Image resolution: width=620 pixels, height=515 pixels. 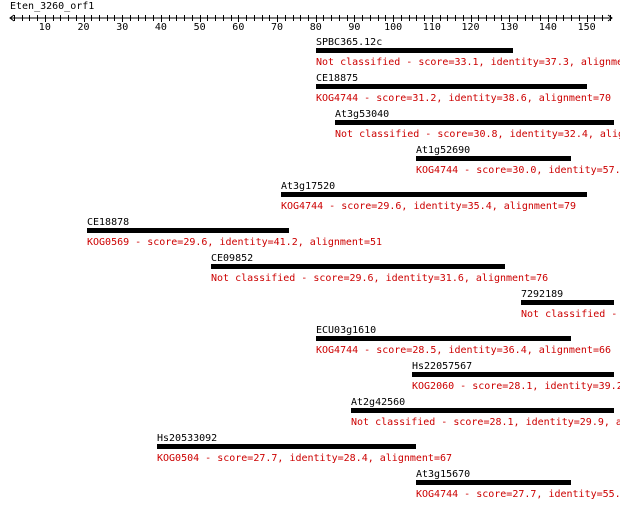 I want to click on ruler-tick-label: 40, so click(x=161, y=27).